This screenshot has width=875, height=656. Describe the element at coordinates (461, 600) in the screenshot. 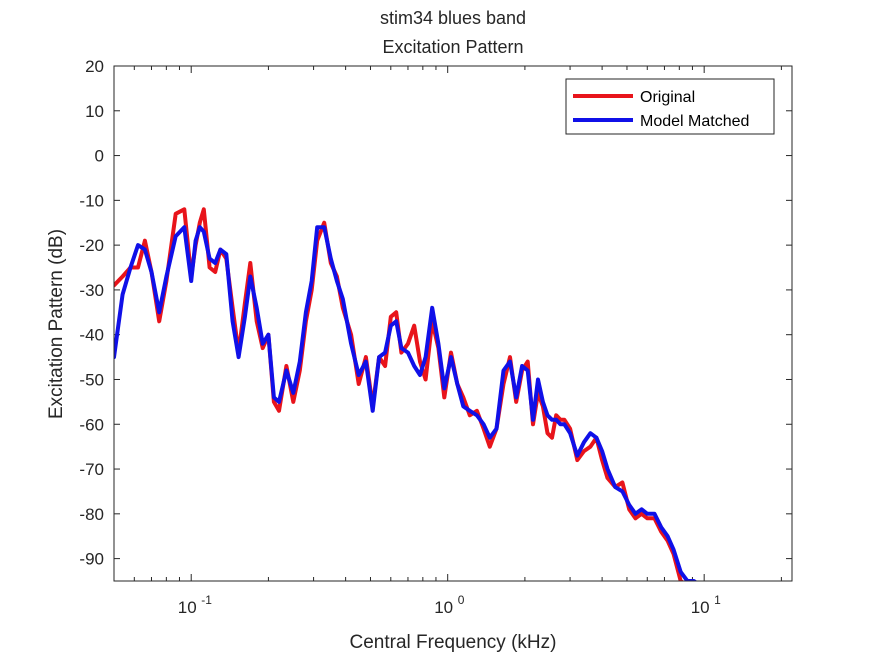

I see `x-tick-exponent: 0` at that location.